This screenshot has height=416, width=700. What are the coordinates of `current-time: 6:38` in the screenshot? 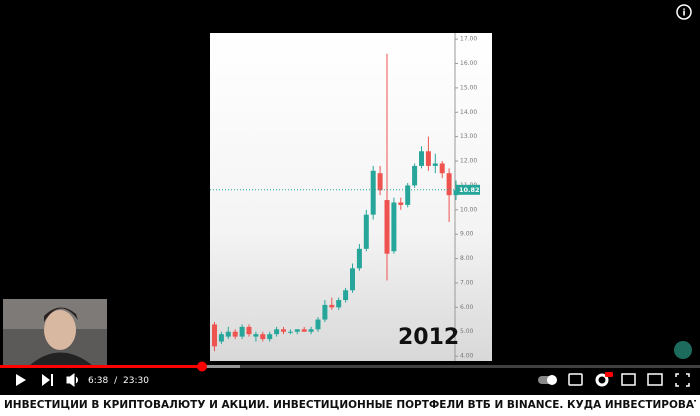 It's located at (98, 381).